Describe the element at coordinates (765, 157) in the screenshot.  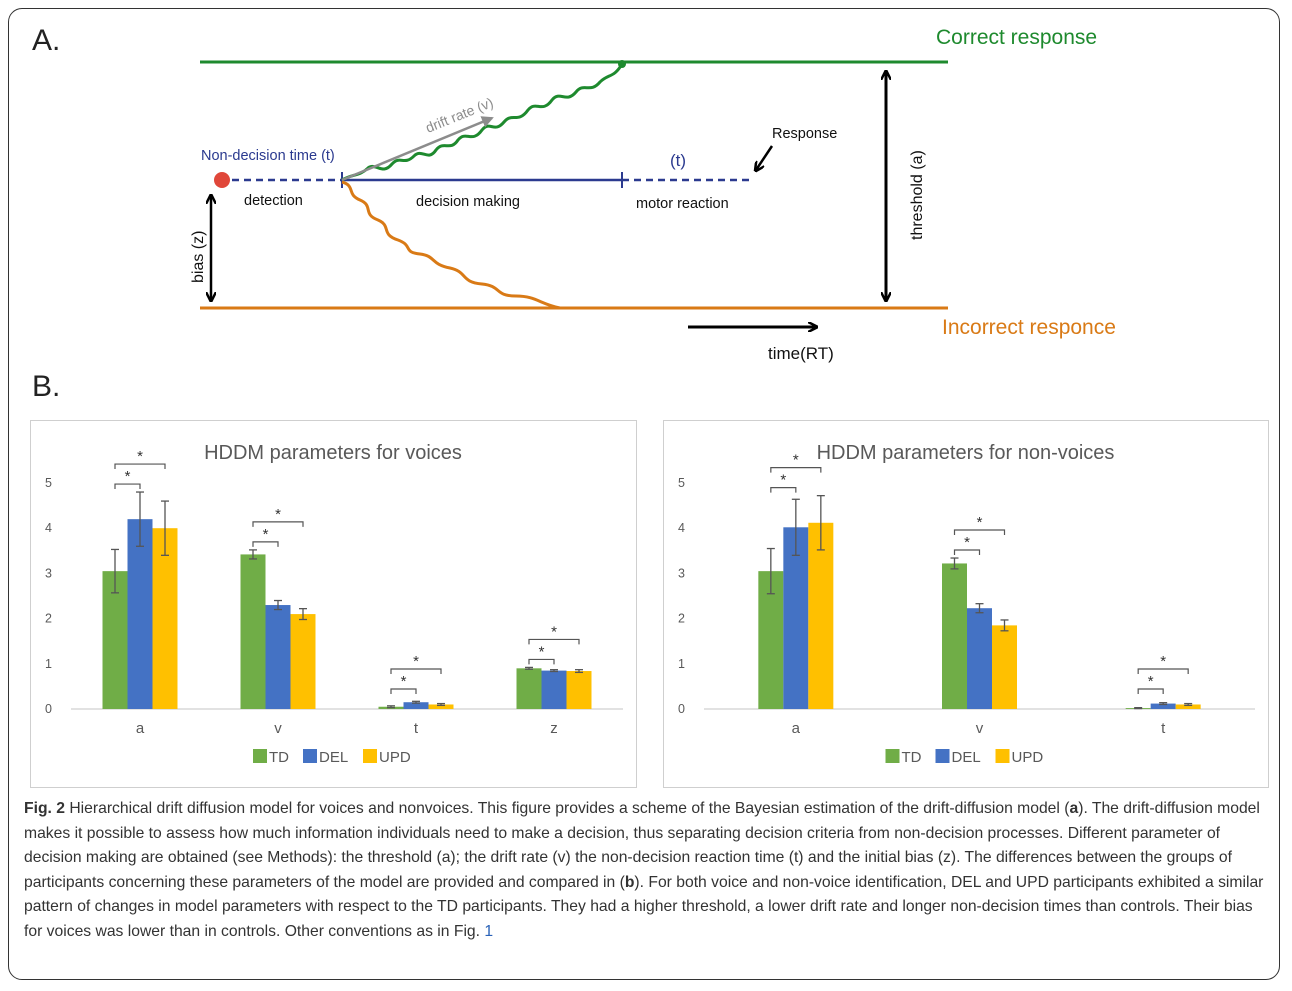
I see `response-arrow` at that location.